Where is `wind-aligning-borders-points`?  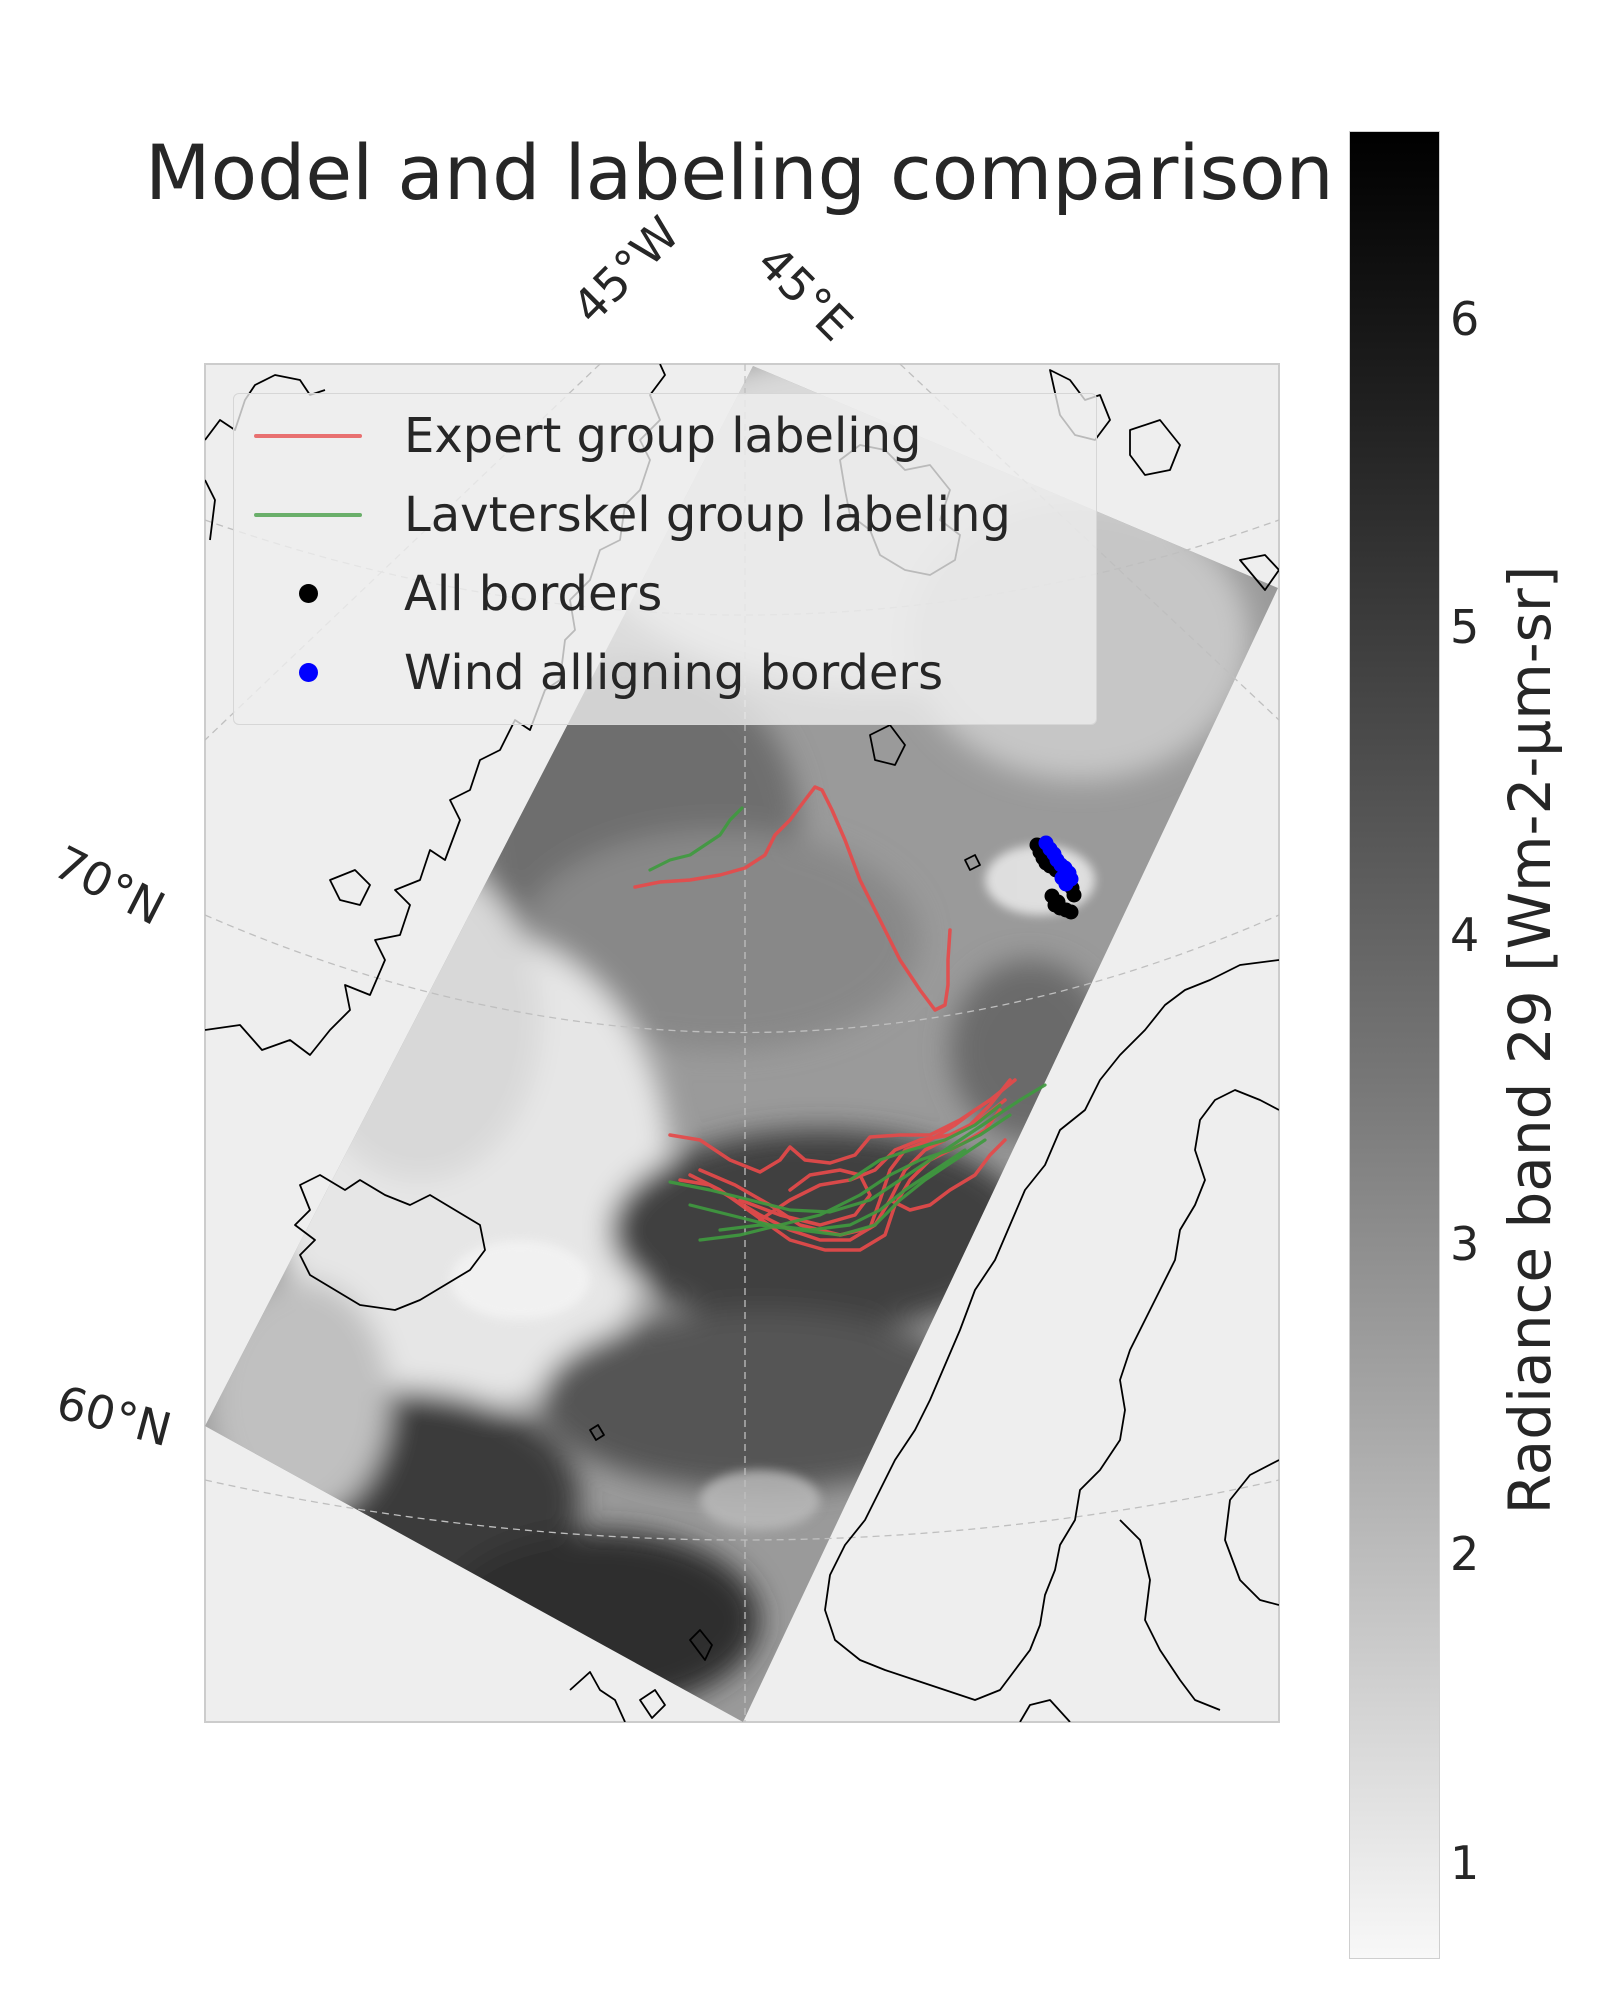 wind-aligning-borders-points is located at coordinates (1058, 863).